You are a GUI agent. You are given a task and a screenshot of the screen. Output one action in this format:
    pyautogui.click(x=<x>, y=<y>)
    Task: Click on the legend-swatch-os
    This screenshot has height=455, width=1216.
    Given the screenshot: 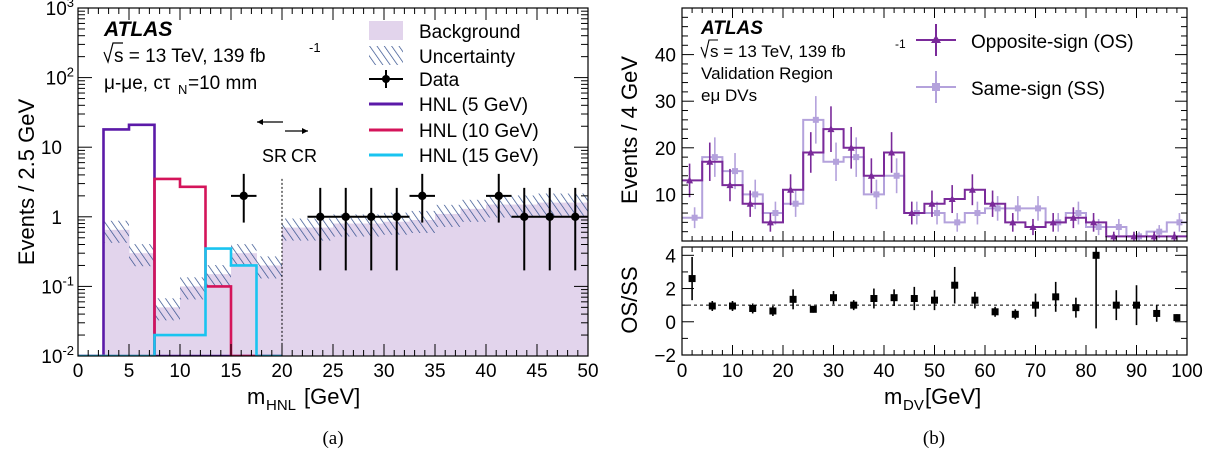 What is the action you would take?
    pyautogui.click(x=936, y=40)
    